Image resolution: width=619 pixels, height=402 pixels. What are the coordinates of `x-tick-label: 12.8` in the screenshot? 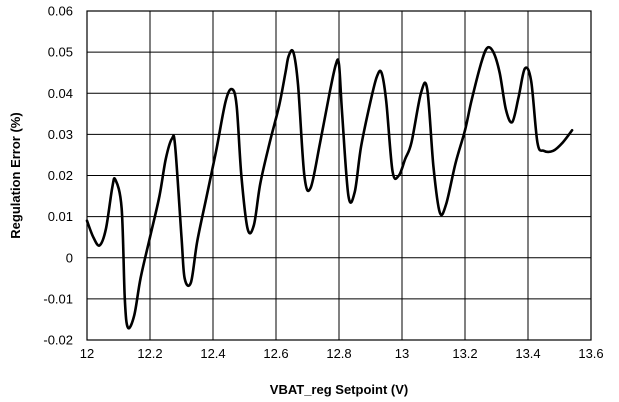 It's located at (338, 353).